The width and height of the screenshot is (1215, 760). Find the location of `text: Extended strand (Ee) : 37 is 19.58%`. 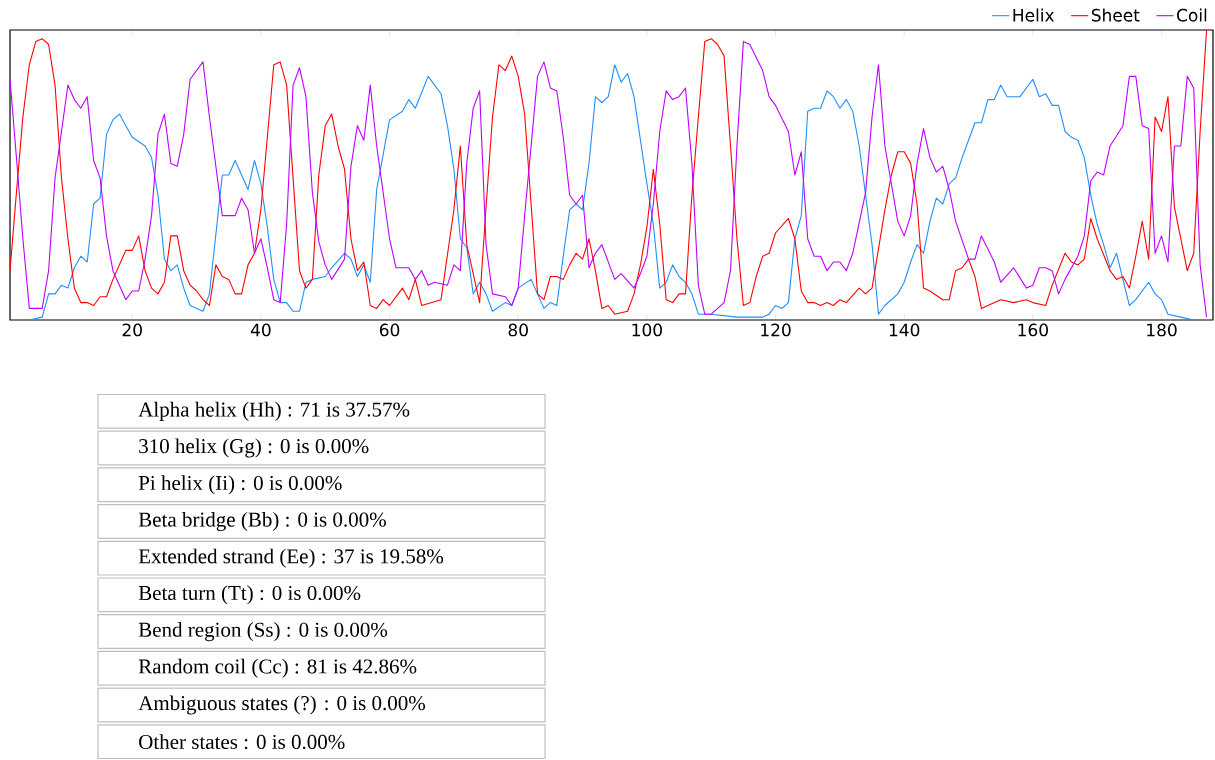

text: Extended strand (Ee) : 37 is 19.58% is located at coordinates (291, 558).